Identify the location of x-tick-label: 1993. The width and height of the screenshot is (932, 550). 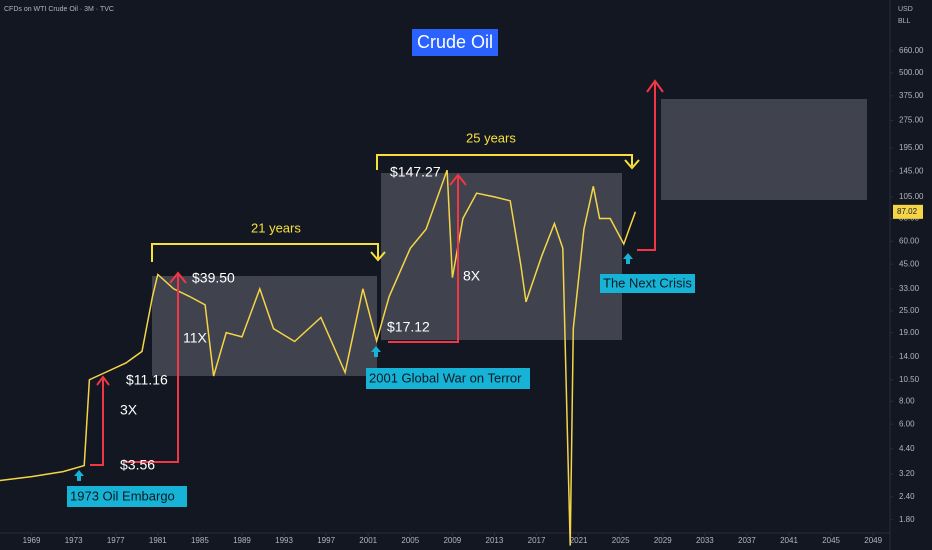
(284, 540).